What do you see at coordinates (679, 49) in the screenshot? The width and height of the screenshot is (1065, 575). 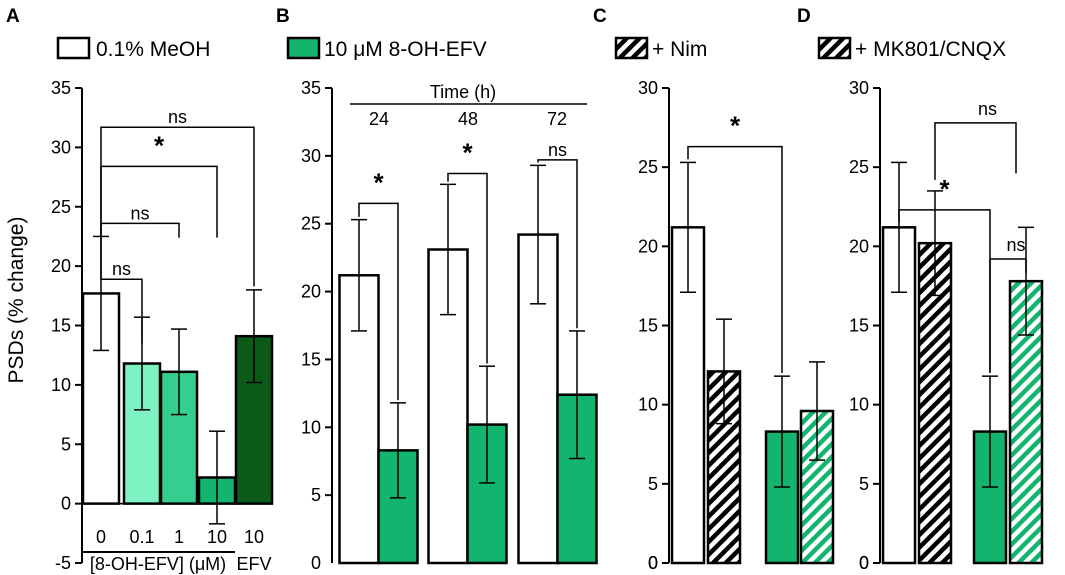 I see `legend-label-nim: + Nim` at bounding box center [679, 49].